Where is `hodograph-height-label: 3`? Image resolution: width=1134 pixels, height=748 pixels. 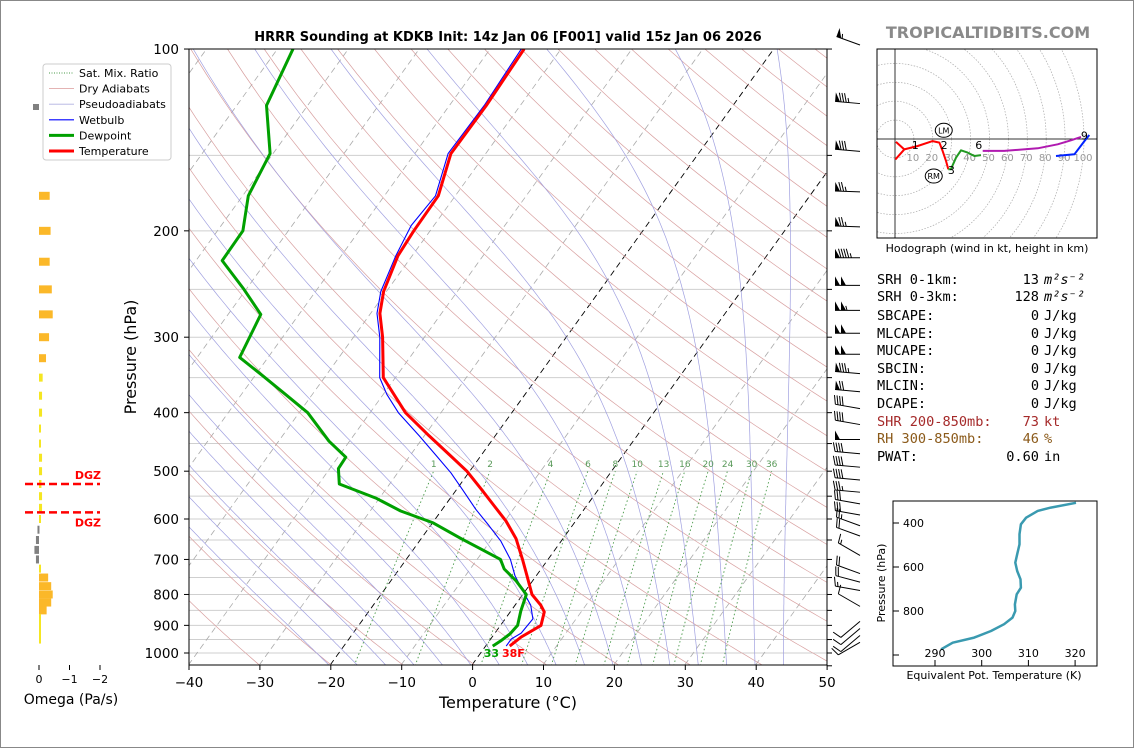 hodograph-height-label: 3 is located at coordinates (951, 170).